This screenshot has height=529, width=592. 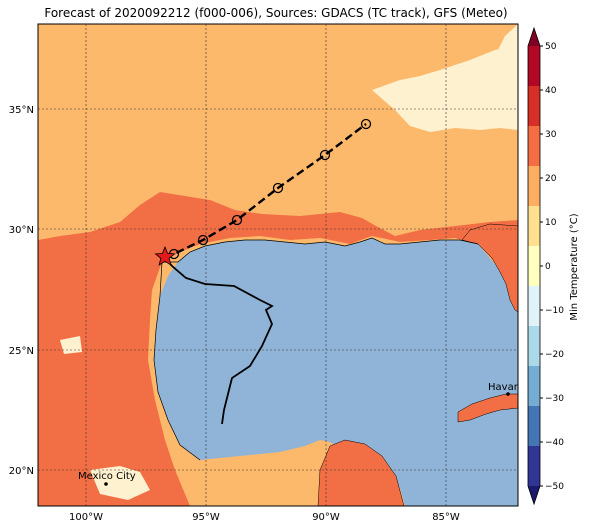 What do you see at coordinates (554, 443) in the screenshot?
I see `colorbar-tick-label: −40` at bounding box center [554, 443].